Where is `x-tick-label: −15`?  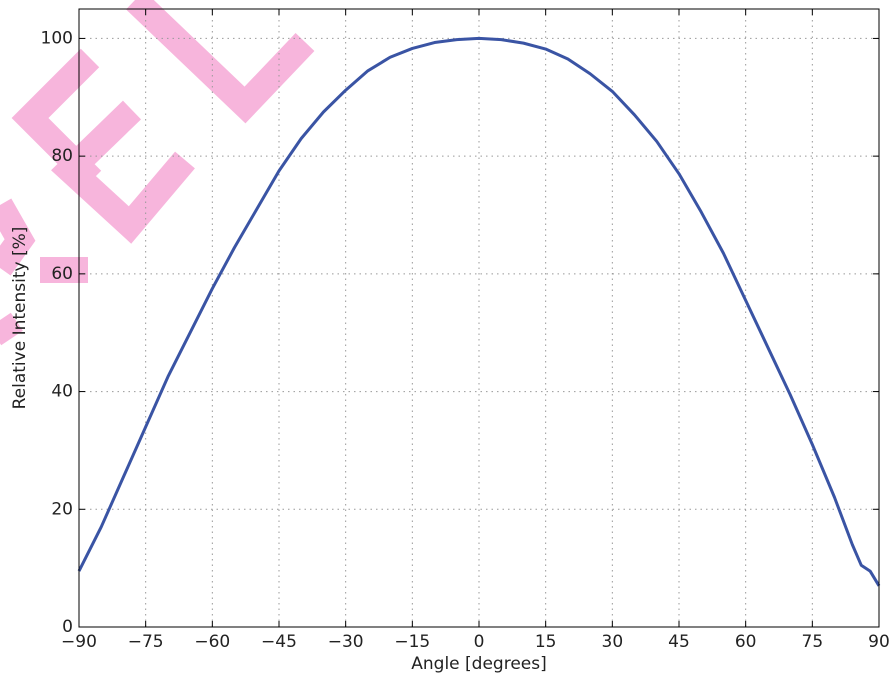
x-tick-label: −15 is located at coordinates (412, 642).